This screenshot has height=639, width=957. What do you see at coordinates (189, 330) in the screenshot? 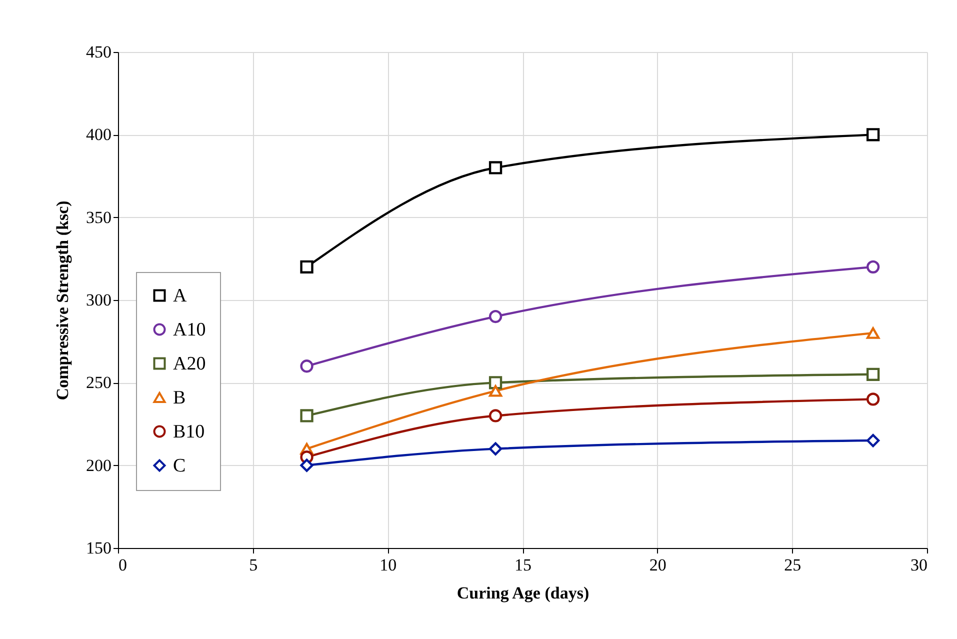
I see `legend-label: A10` at bounding box center [189, 330].